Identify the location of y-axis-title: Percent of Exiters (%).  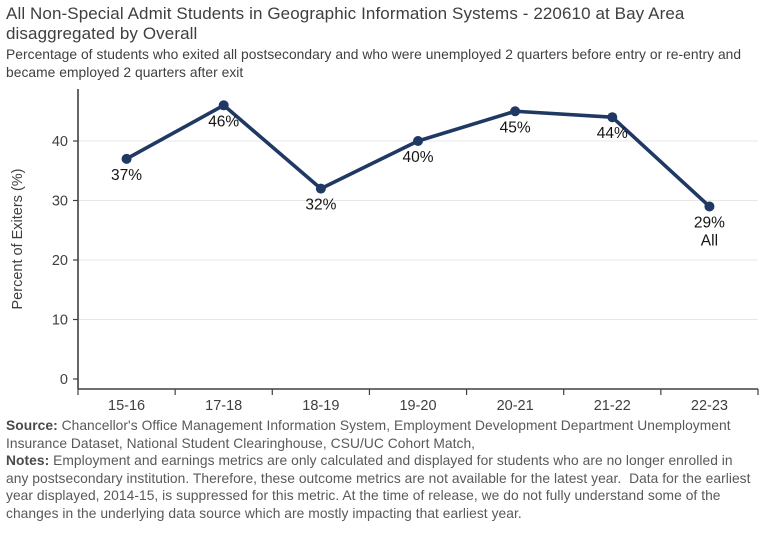
(18, 239).